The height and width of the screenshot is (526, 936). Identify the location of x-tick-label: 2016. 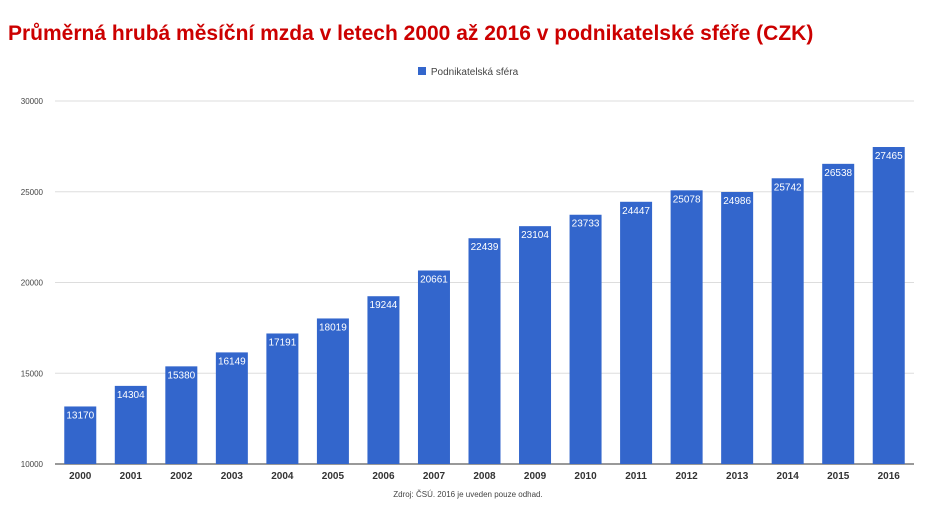
(889, 476).